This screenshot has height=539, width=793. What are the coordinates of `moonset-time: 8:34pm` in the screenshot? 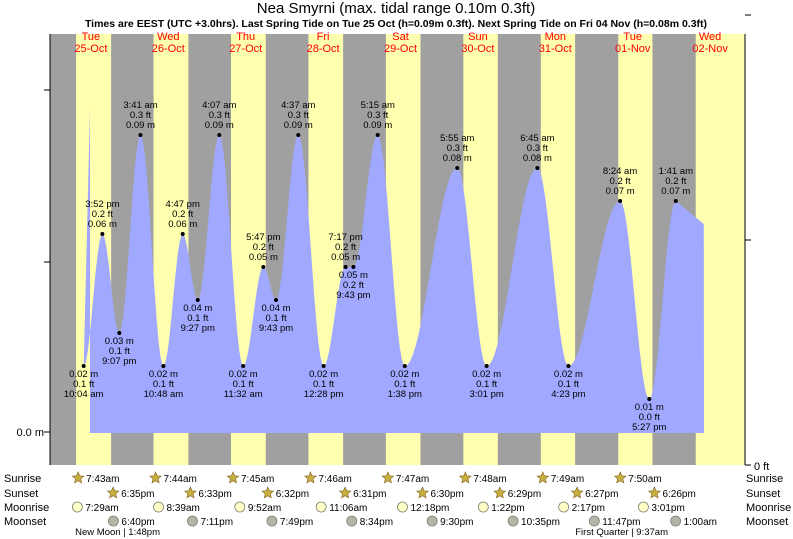 It's located at (376, 522).